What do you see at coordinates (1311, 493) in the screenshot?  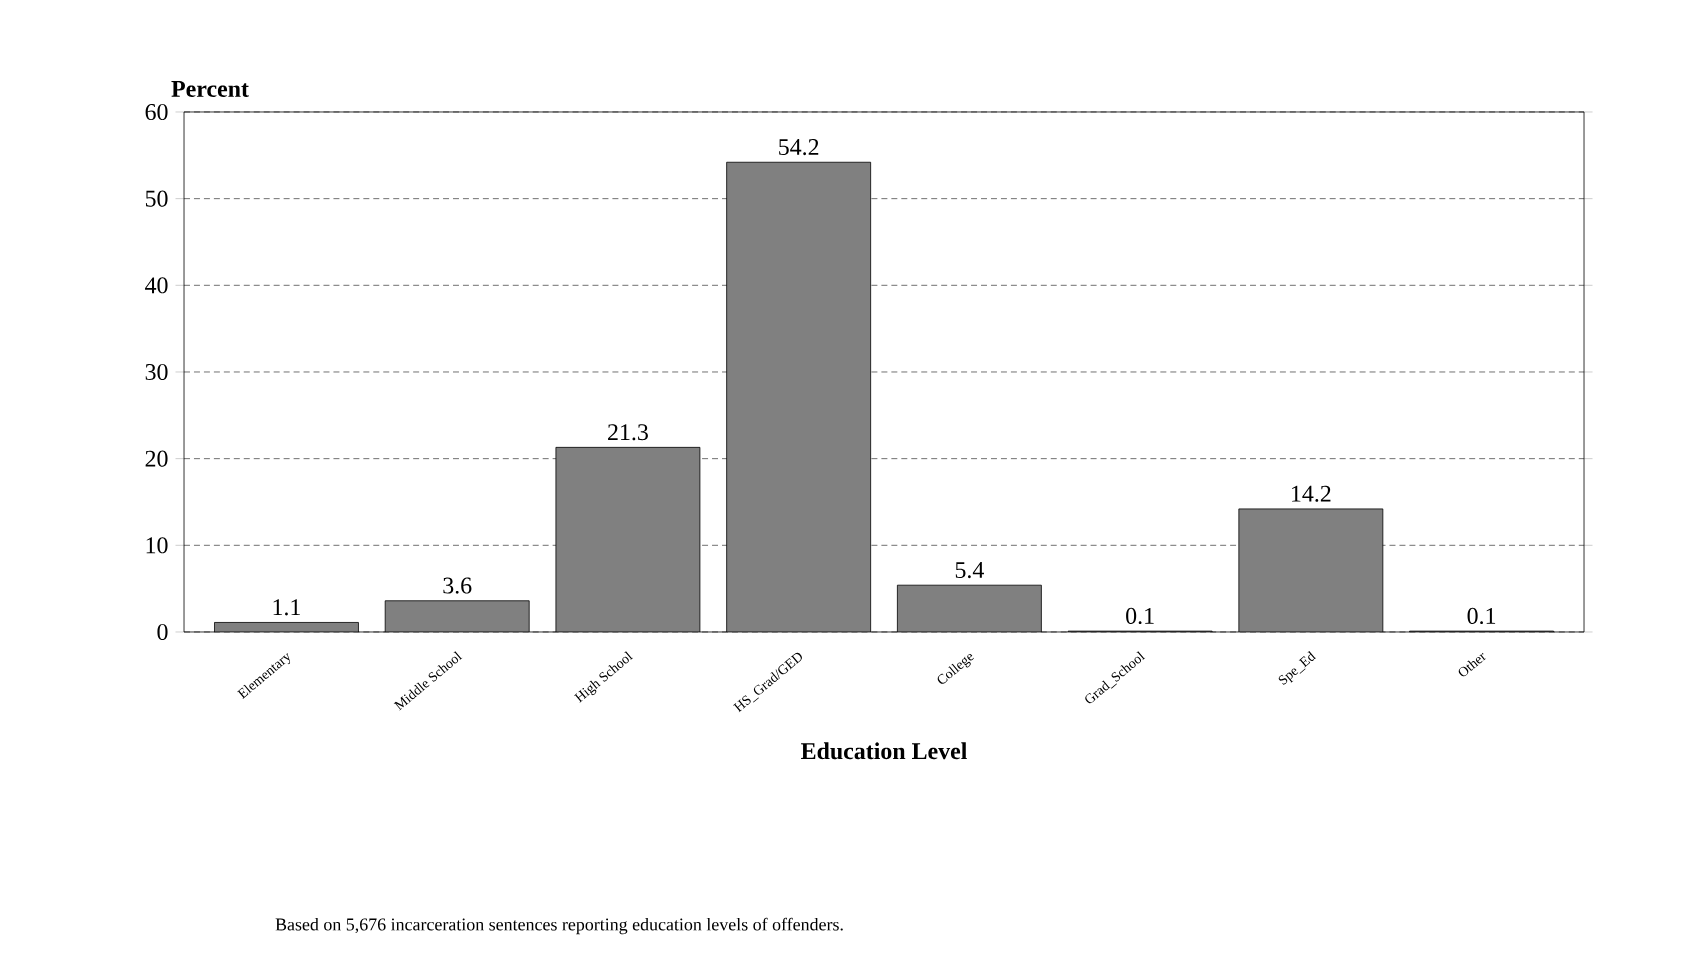 I see `data-label: 14.2` at bounding box center [1311, 493].